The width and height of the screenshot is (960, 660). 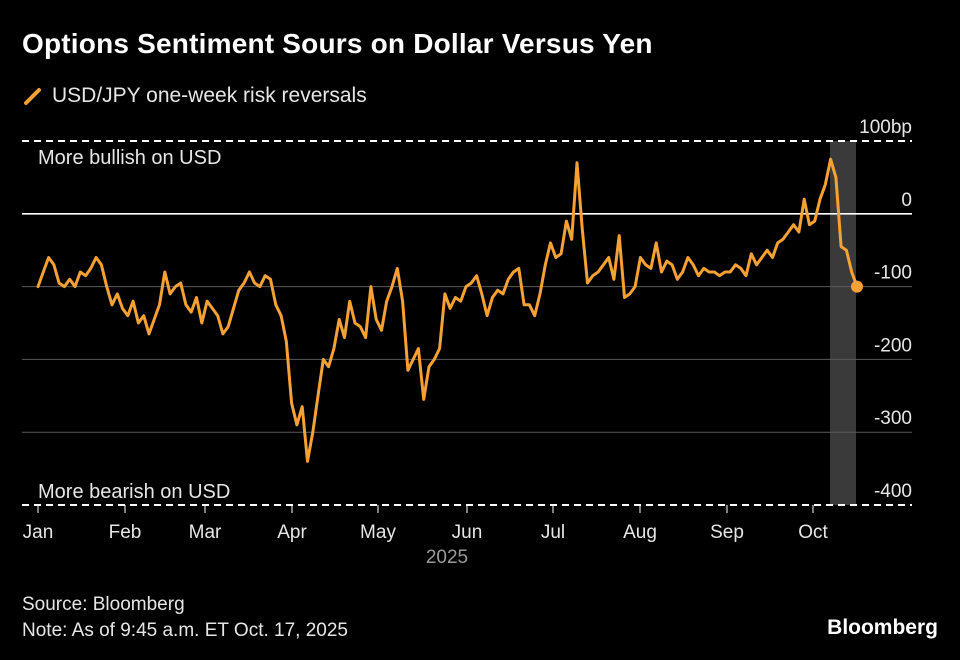 I want to click on highlight-band, so click(x=843, y=323).